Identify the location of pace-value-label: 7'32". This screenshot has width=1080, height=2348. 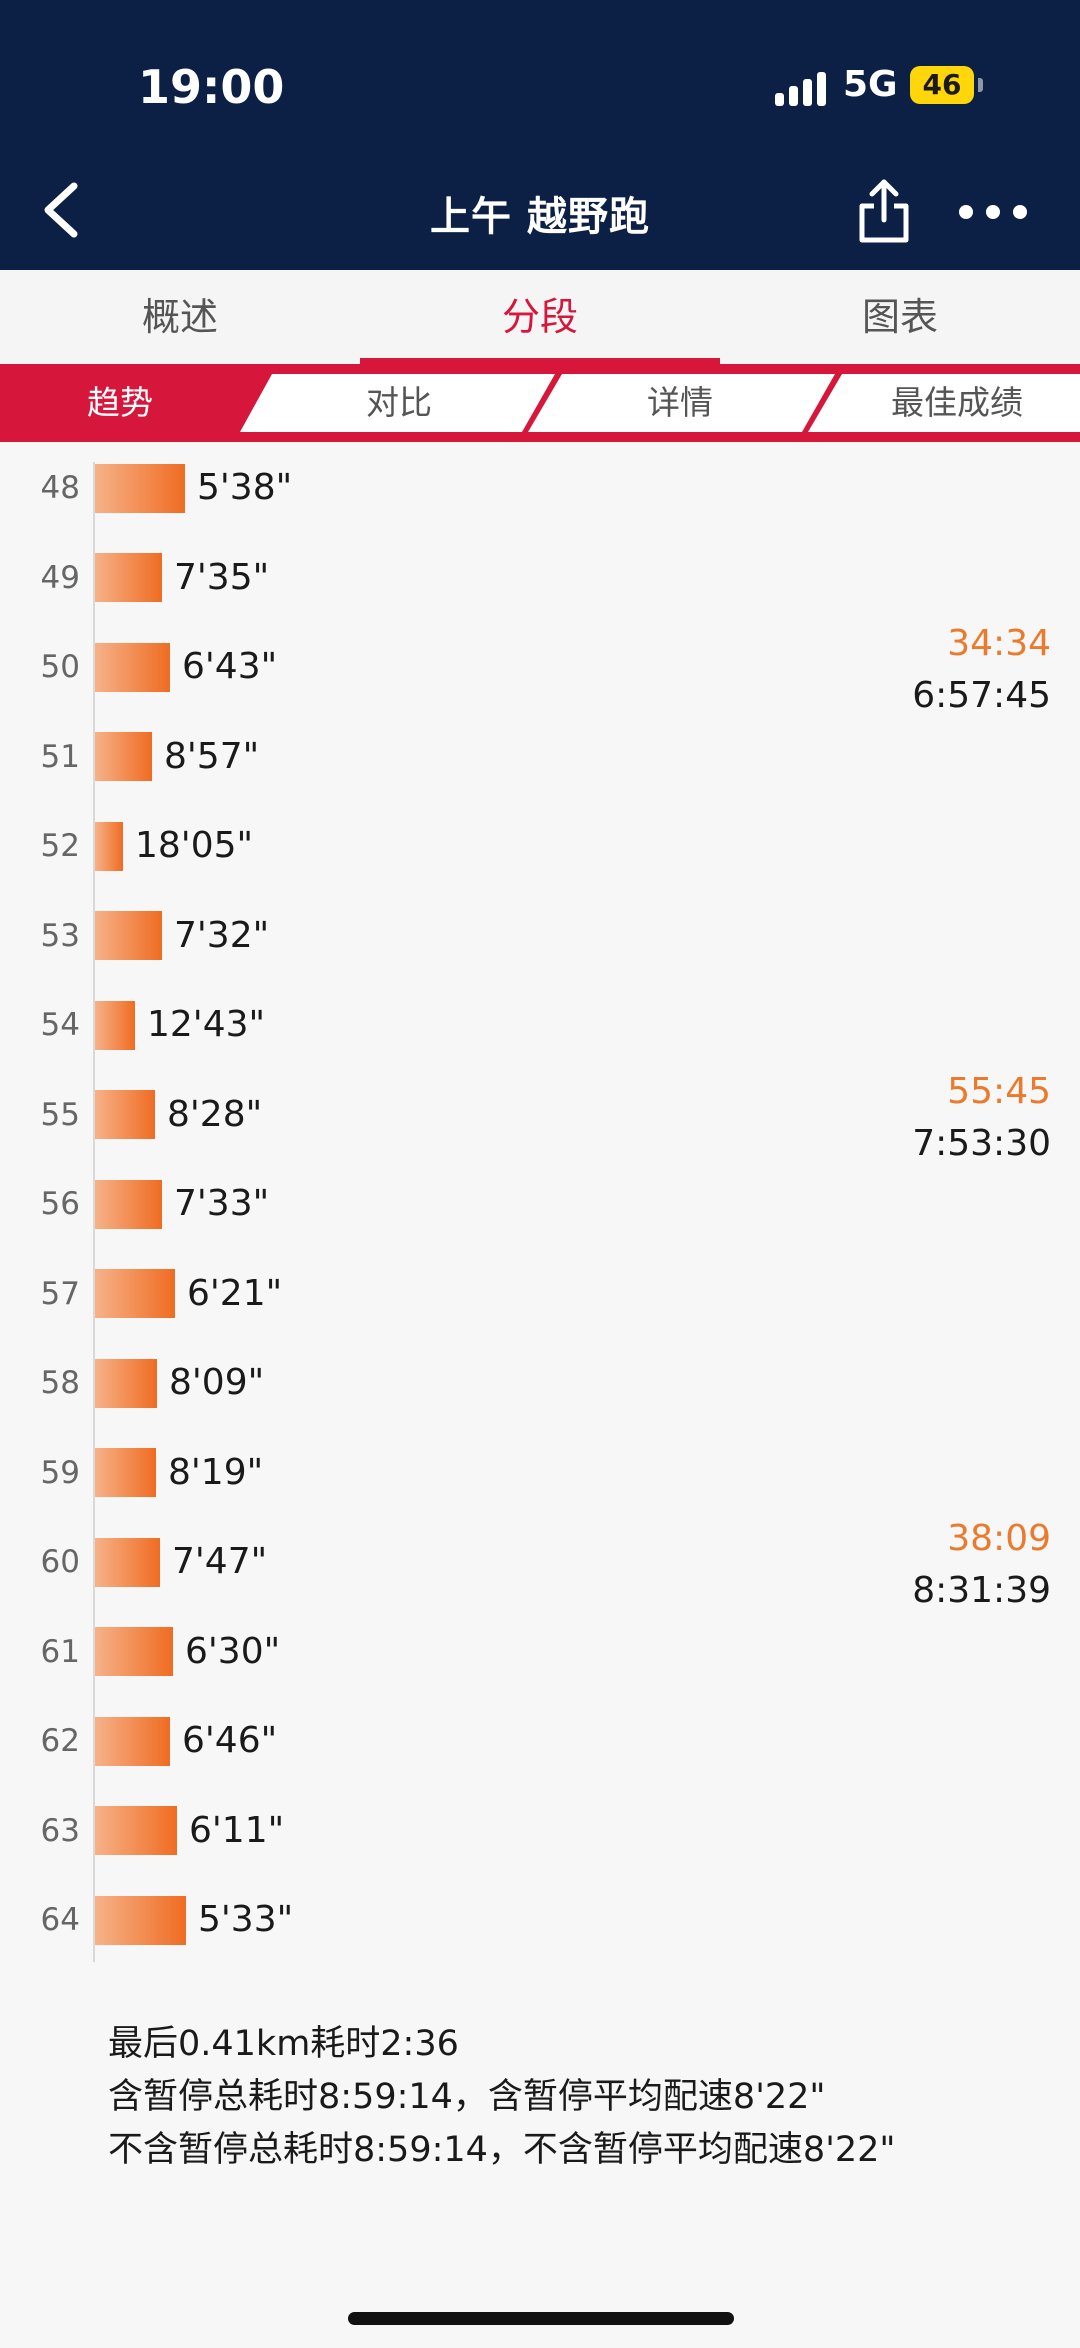
(222, 935).